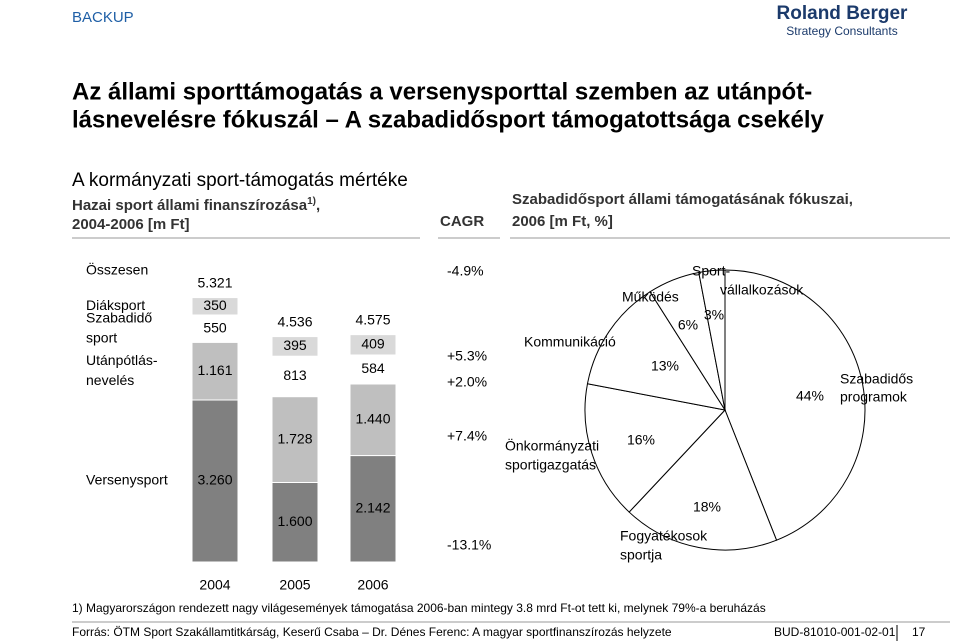 The width and height of the screenshot is (960, 642). I want to click on bar-title: 2004-2006 [m Ft], so click(131, 224).